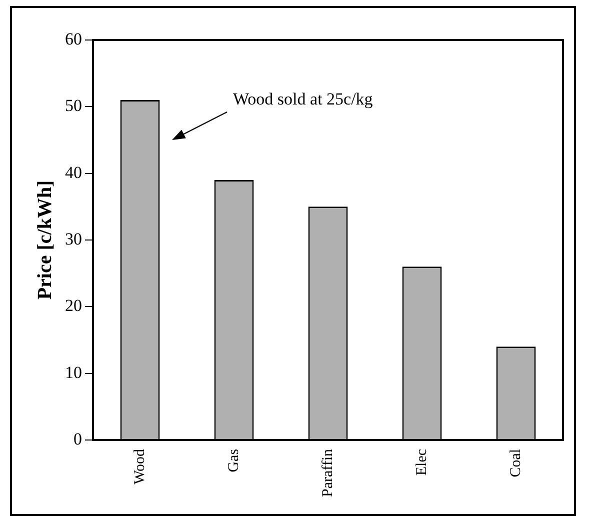 The height and width of the screenshot is (528, 589). I want to click on y-tick-label: 50, so click(73, 106).